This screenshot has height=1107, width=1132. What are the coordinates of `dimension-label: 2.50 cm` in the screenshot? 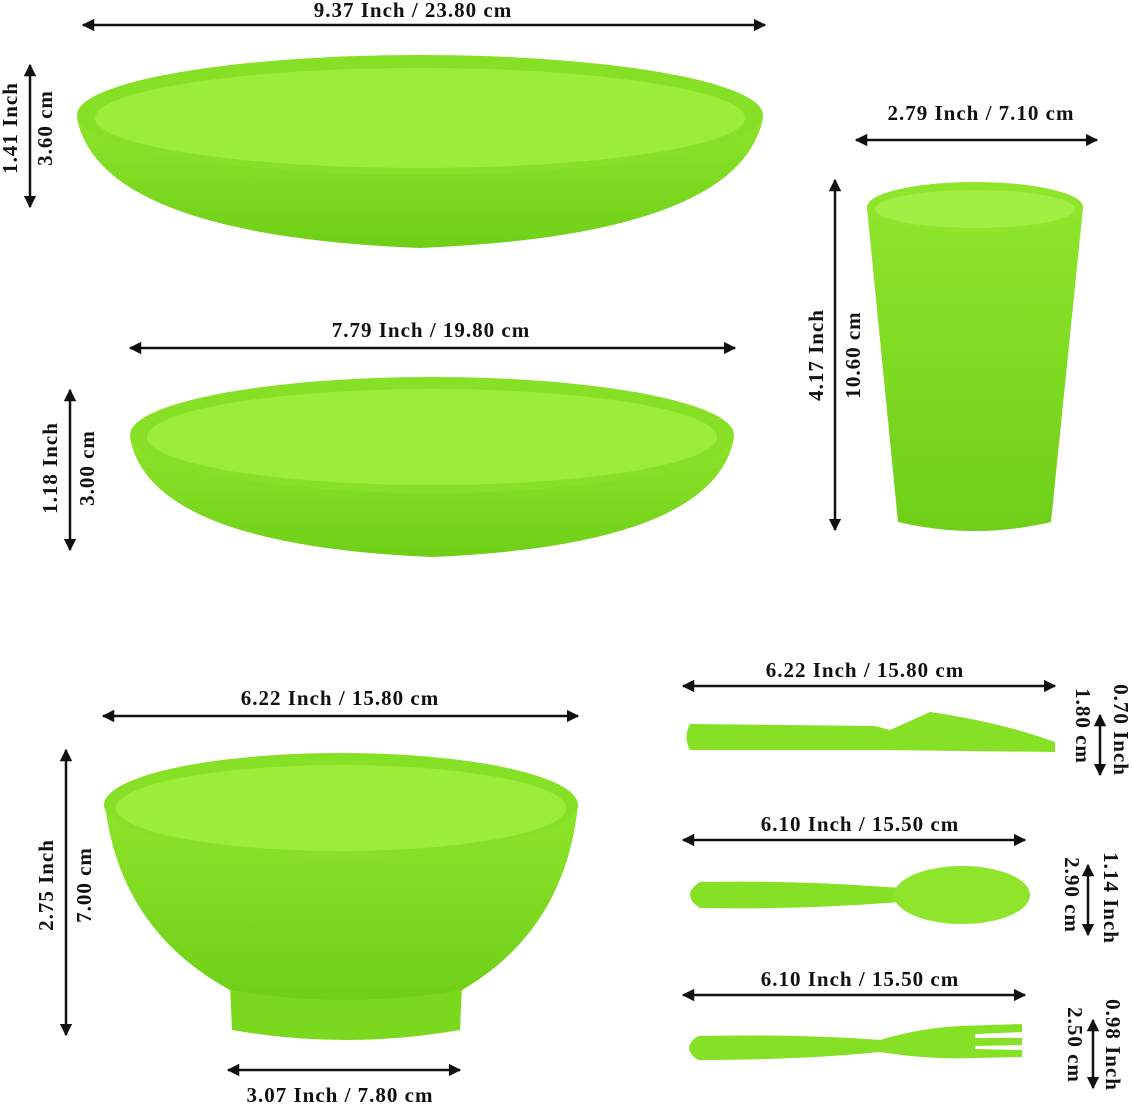 It's located at (1075, 1045).